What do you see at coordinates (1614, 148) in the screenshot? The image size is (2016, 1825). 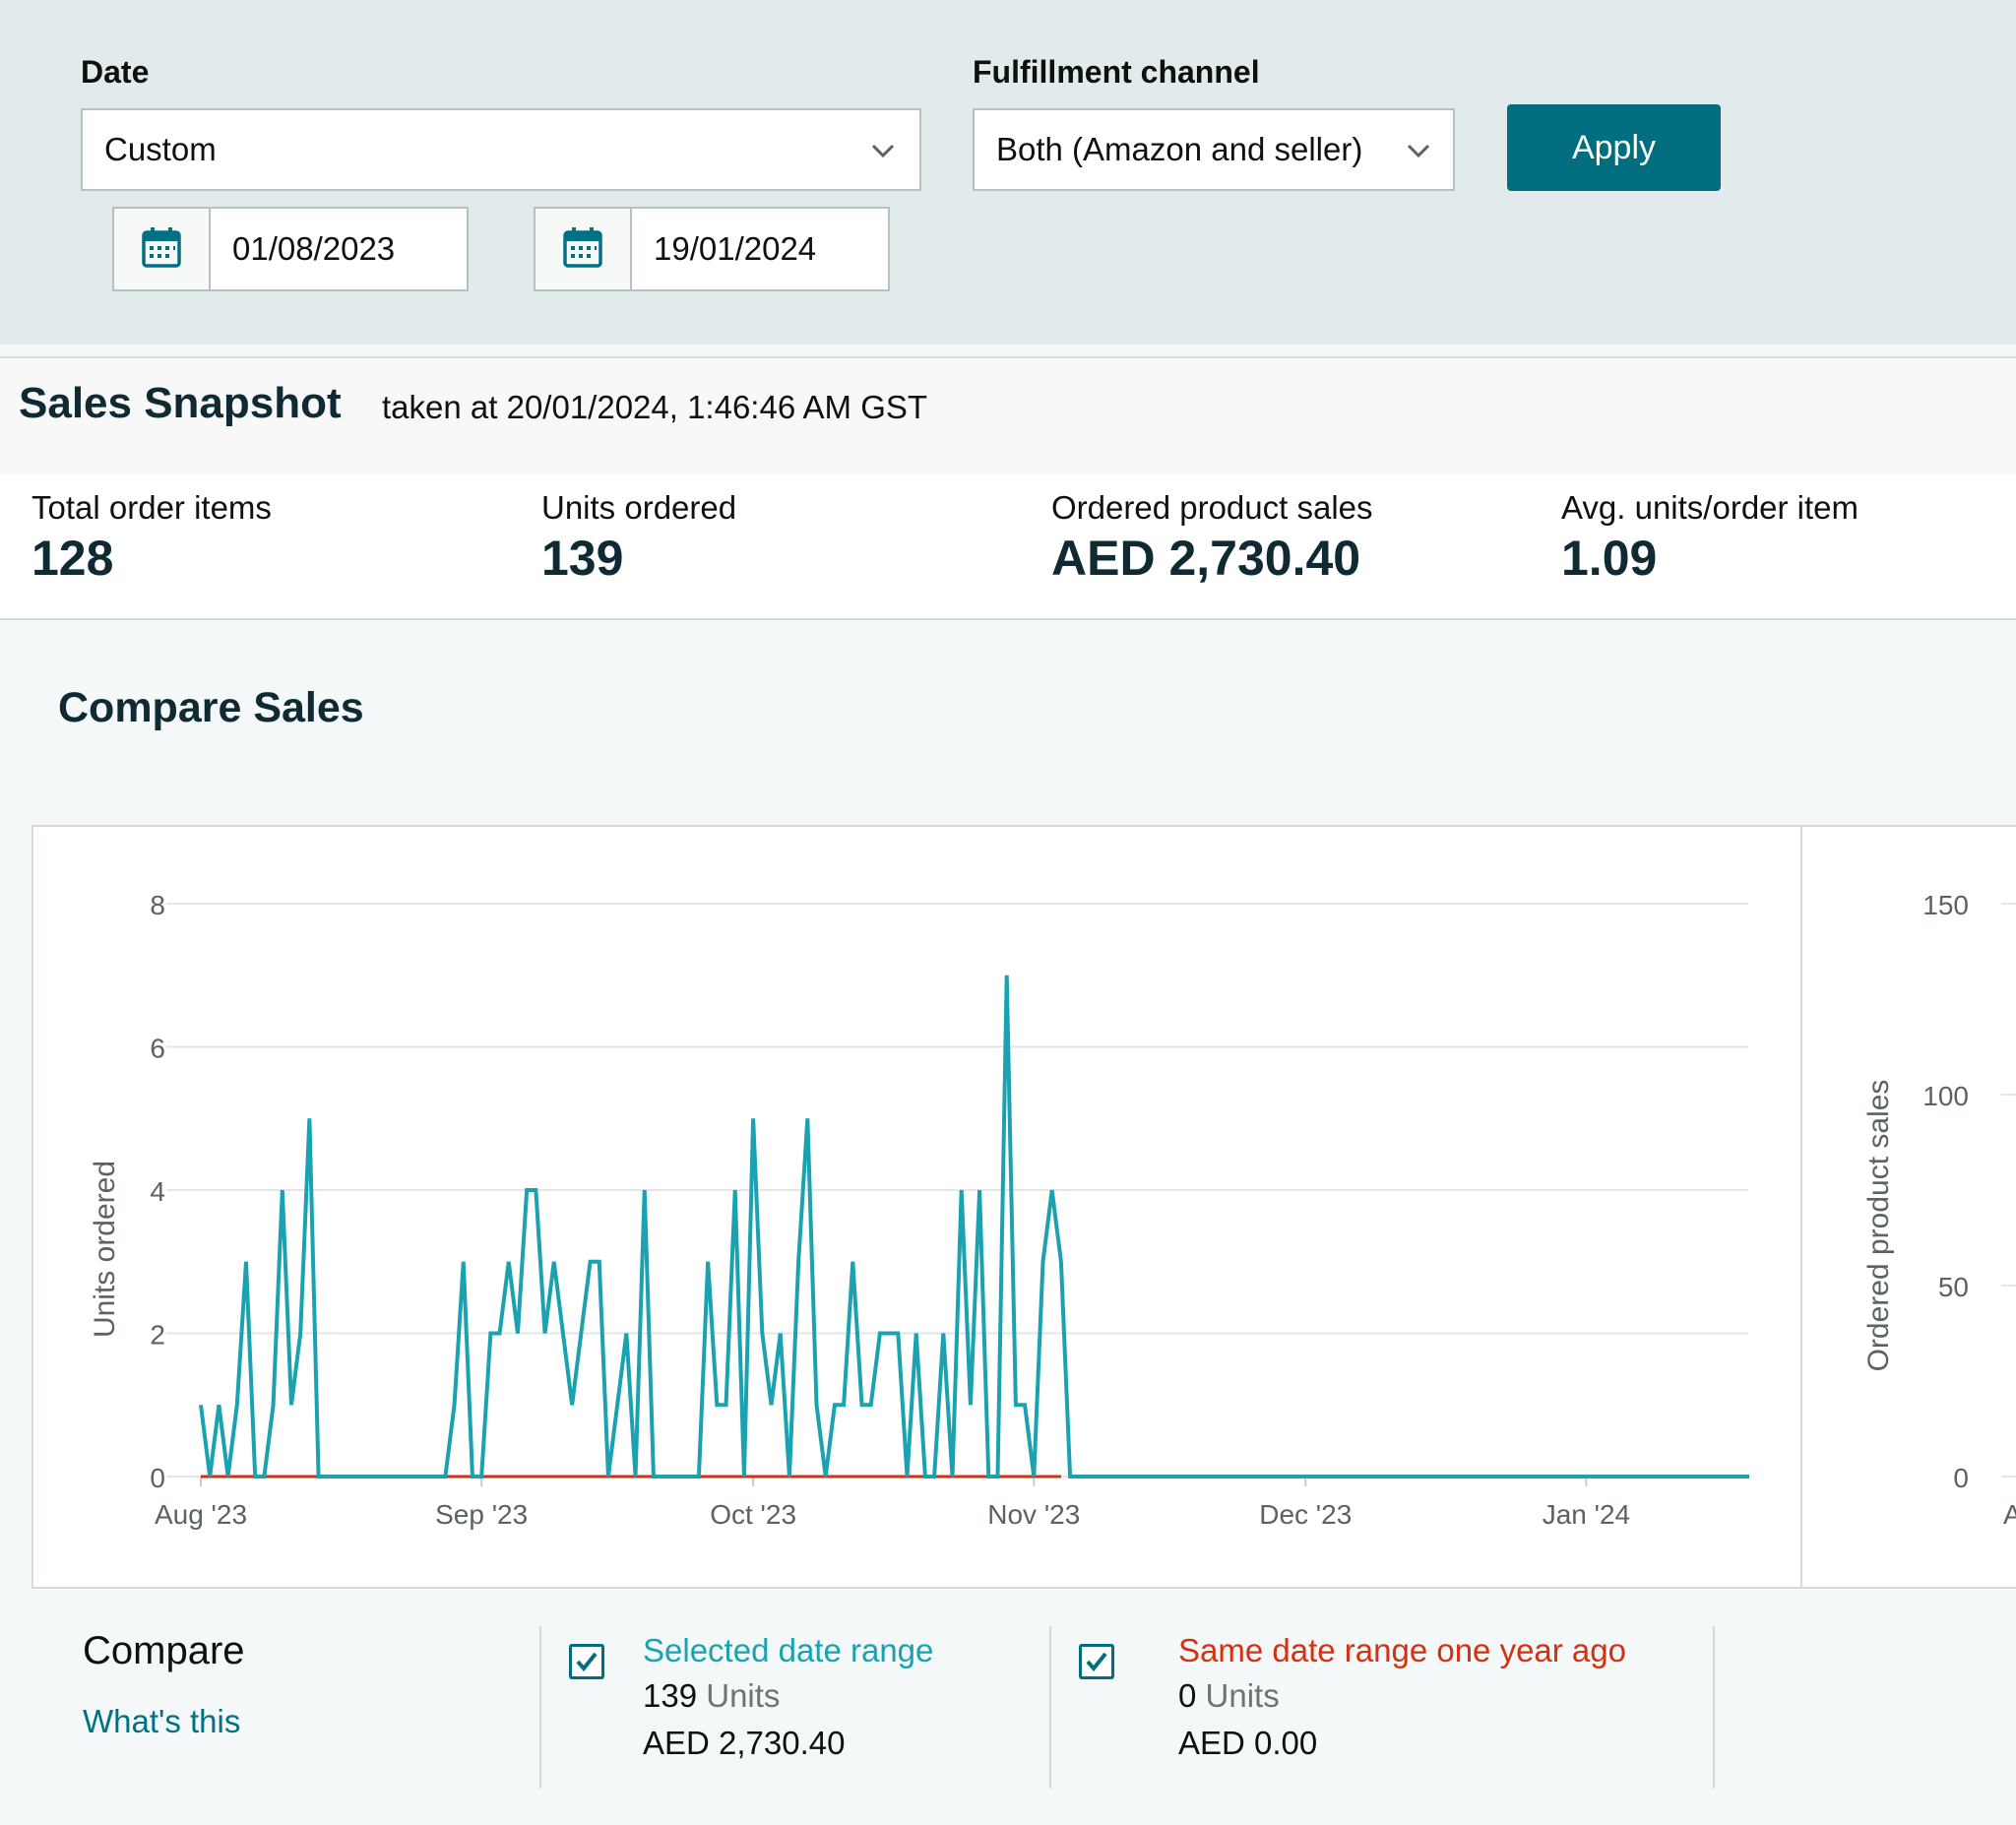 I see `apply-button: Apply` at bounding box center [1614, 148].